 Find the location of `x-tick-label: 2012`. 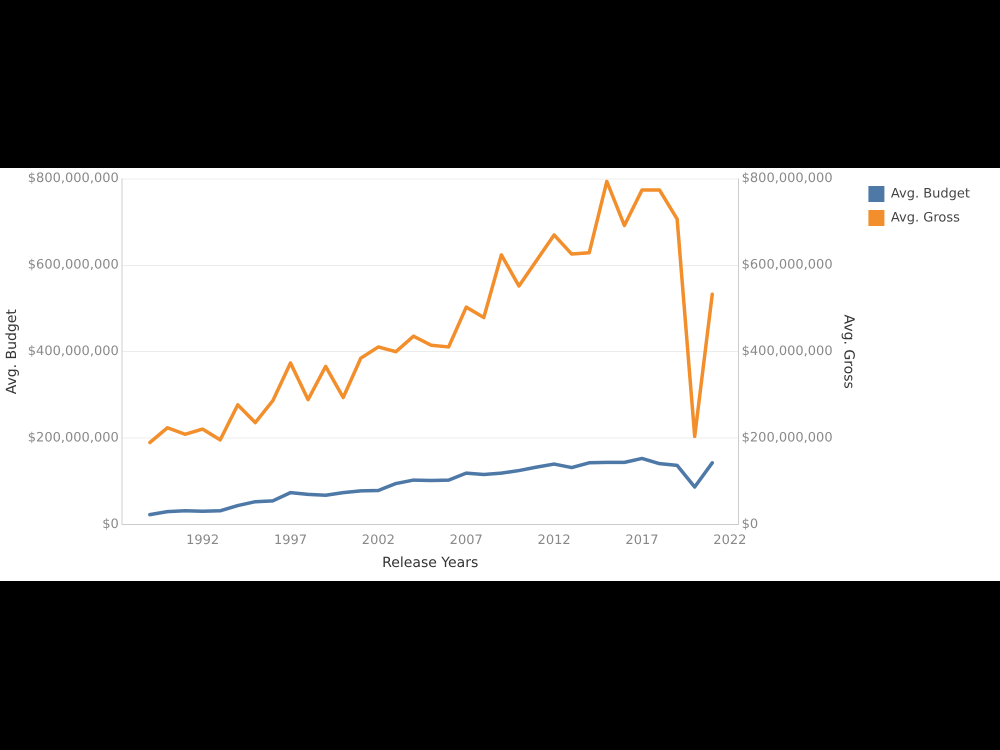

x-tick-label: 2012 is located at coordinates (554, 540).